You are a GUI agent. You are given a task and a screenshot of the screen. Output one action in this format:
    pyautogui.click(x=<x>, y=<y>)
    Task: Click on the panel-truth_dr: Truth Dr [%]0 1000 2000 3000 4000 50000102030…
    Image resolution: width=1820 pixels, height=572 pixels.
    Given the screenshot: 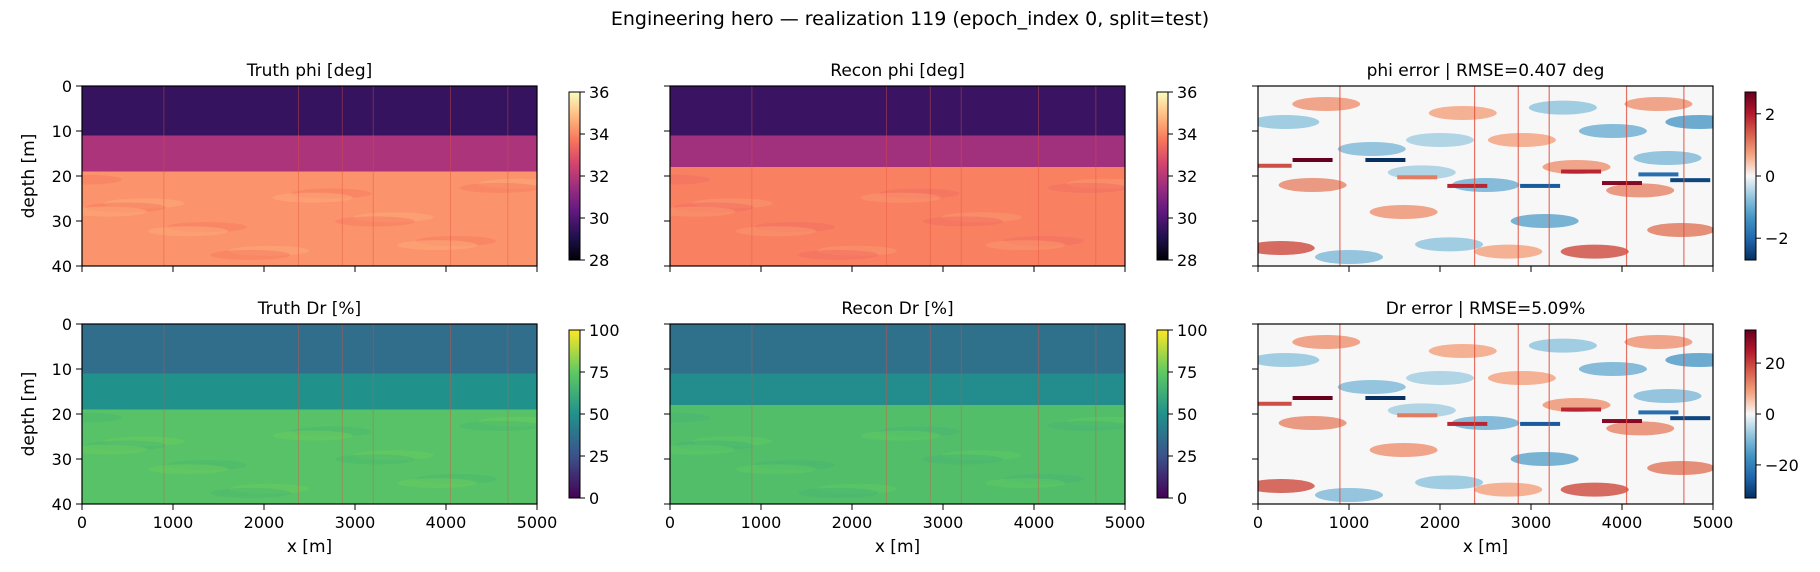 What is the action you would take?
    pyautogui.click(x=319, y=428)
    